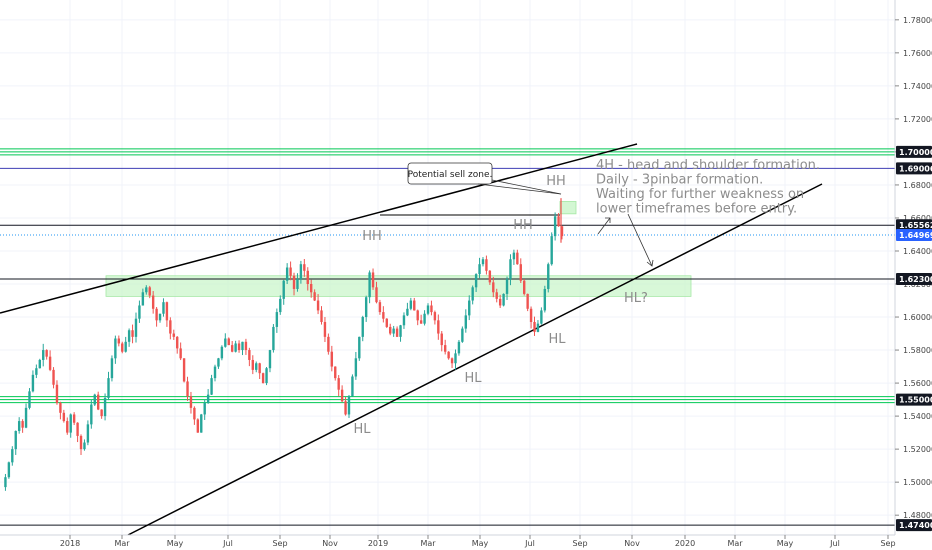 This screenshot has width=932, height=550. I want to click on analysis-note-line: 4H - head and shoulder formation., so click(708, 165).